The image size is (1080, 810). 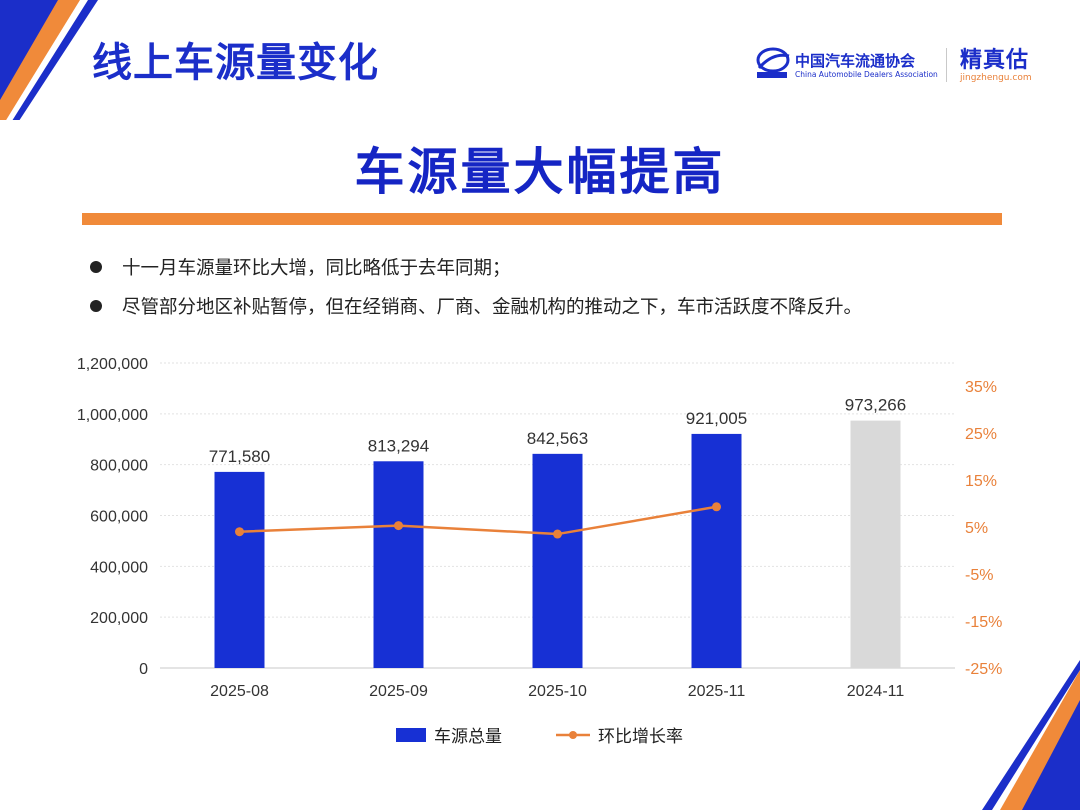 I want to click on corner-decoration-top-left, so click(x=49, y=60).